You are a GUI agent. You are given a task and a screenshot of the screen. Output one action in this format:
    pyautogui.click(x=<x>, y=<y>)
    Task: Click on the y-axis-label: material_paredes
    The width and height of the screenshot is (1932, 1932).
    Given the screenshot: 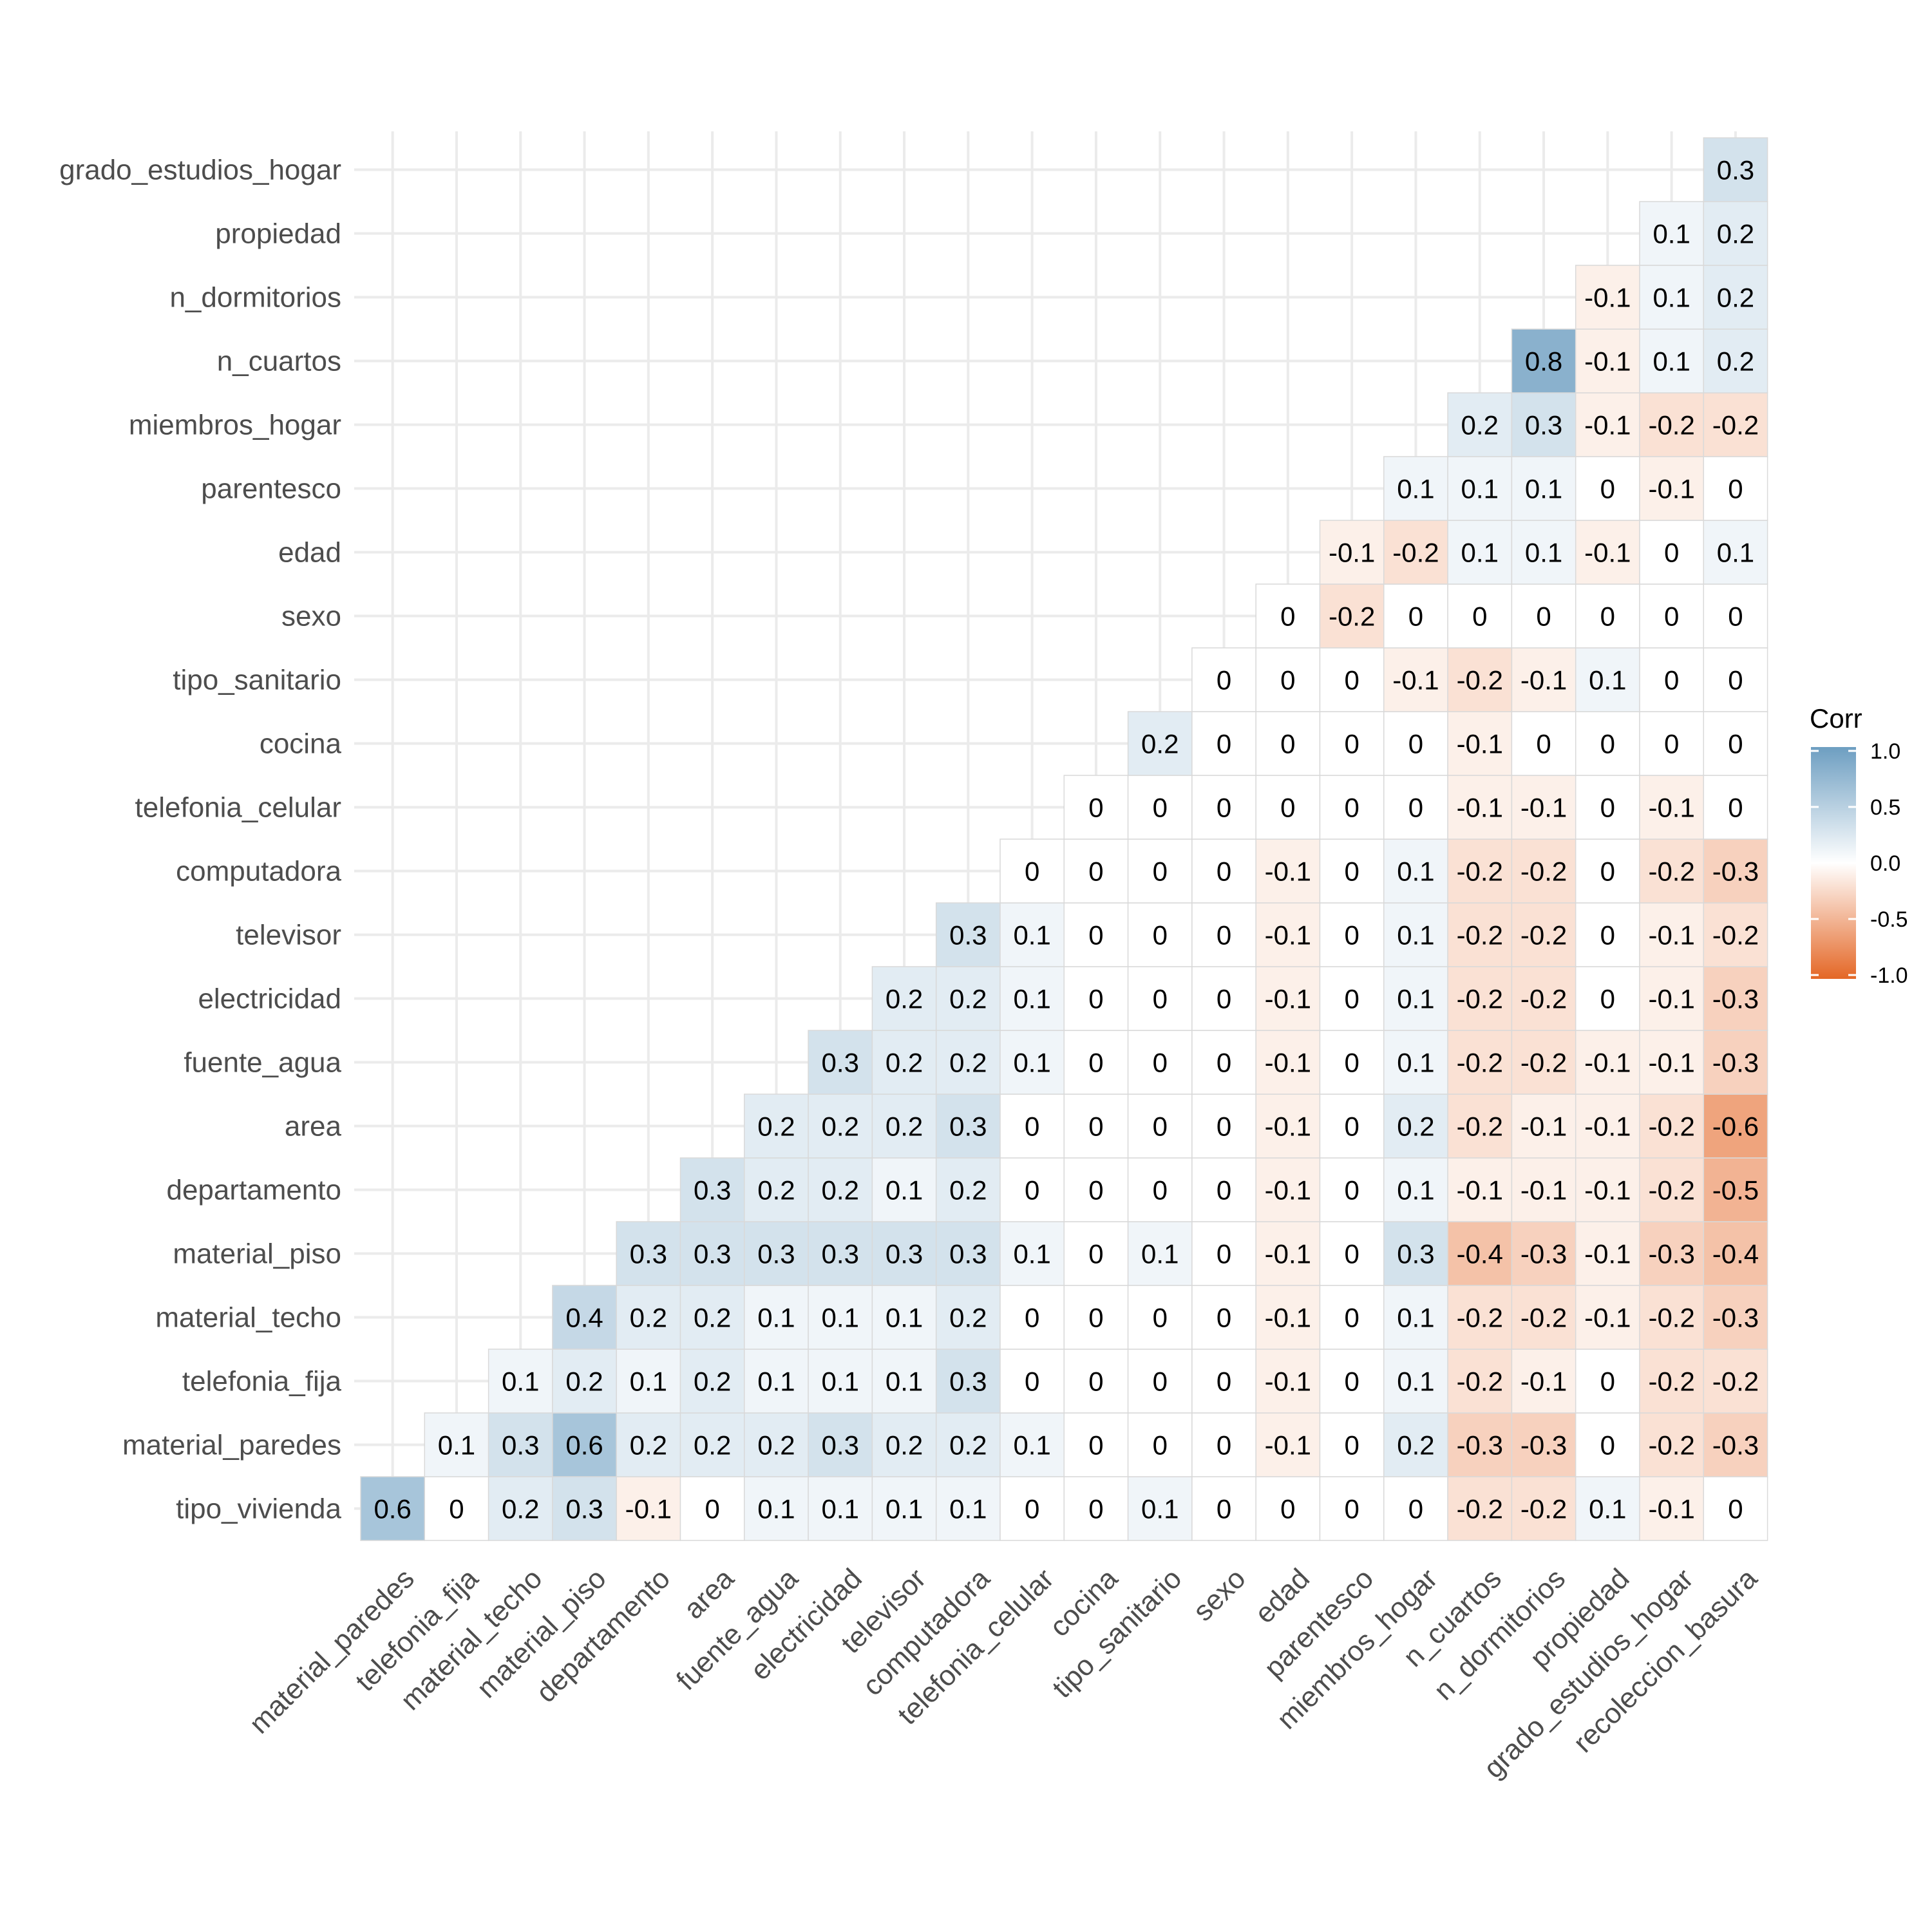 What is the action you would take?
    pyautogui.click(x=232, y=1446)
    